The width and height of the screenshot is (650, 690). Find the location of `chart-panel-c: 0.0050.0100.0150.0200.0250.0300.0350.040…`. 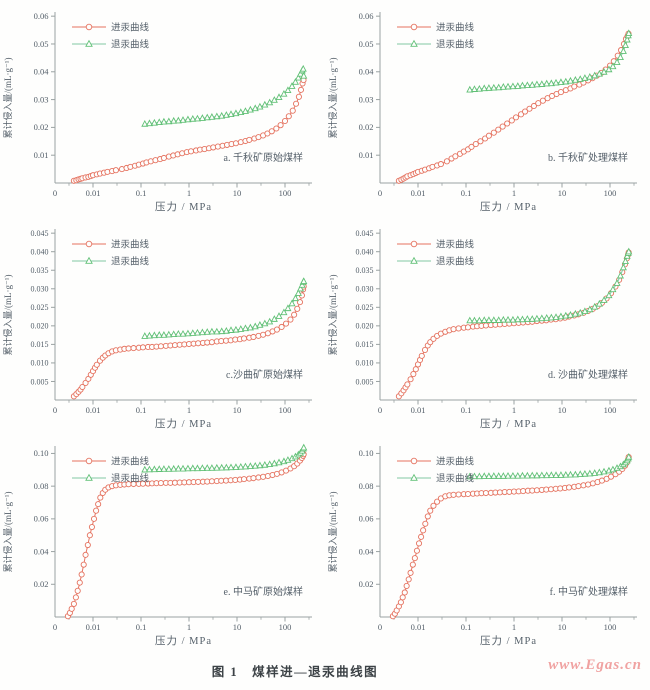

chart-panel-c: 0.0050.0100.0150.0200.0250.0300.0350.040… is located at coordinates (157, 329).